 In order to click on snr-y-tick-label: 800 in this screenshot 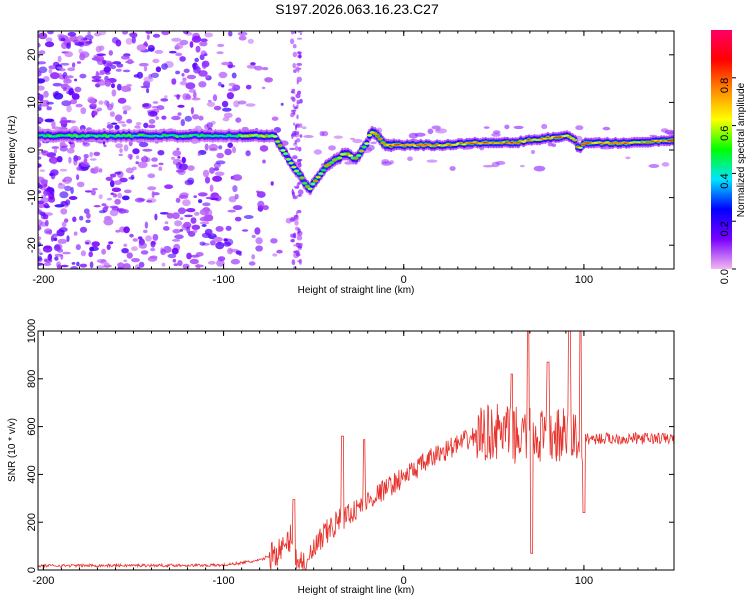, I will do `click(32, 379)`.